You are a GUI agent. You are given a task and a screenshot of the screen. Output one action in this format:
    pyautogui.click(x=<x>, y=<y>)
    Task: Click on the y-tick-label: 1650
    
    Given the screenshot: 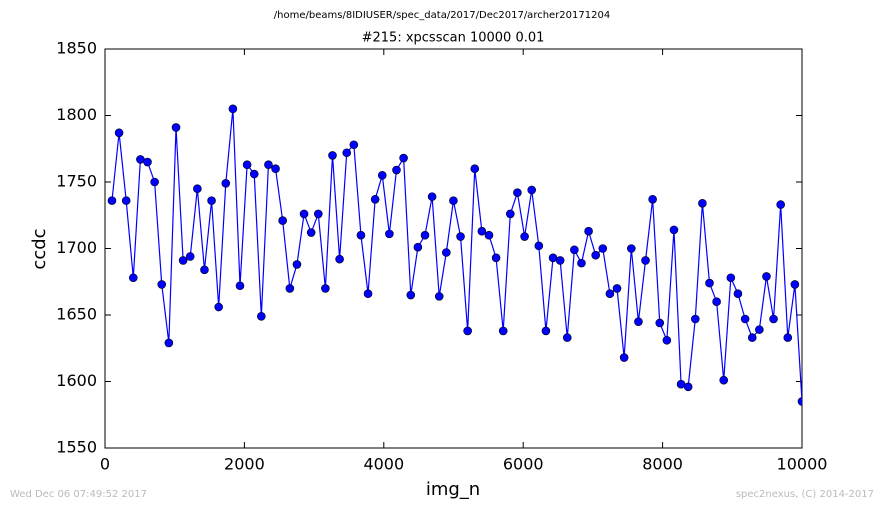 What is the action you would take?
    pyautogui.click(x=76, y=314)
    